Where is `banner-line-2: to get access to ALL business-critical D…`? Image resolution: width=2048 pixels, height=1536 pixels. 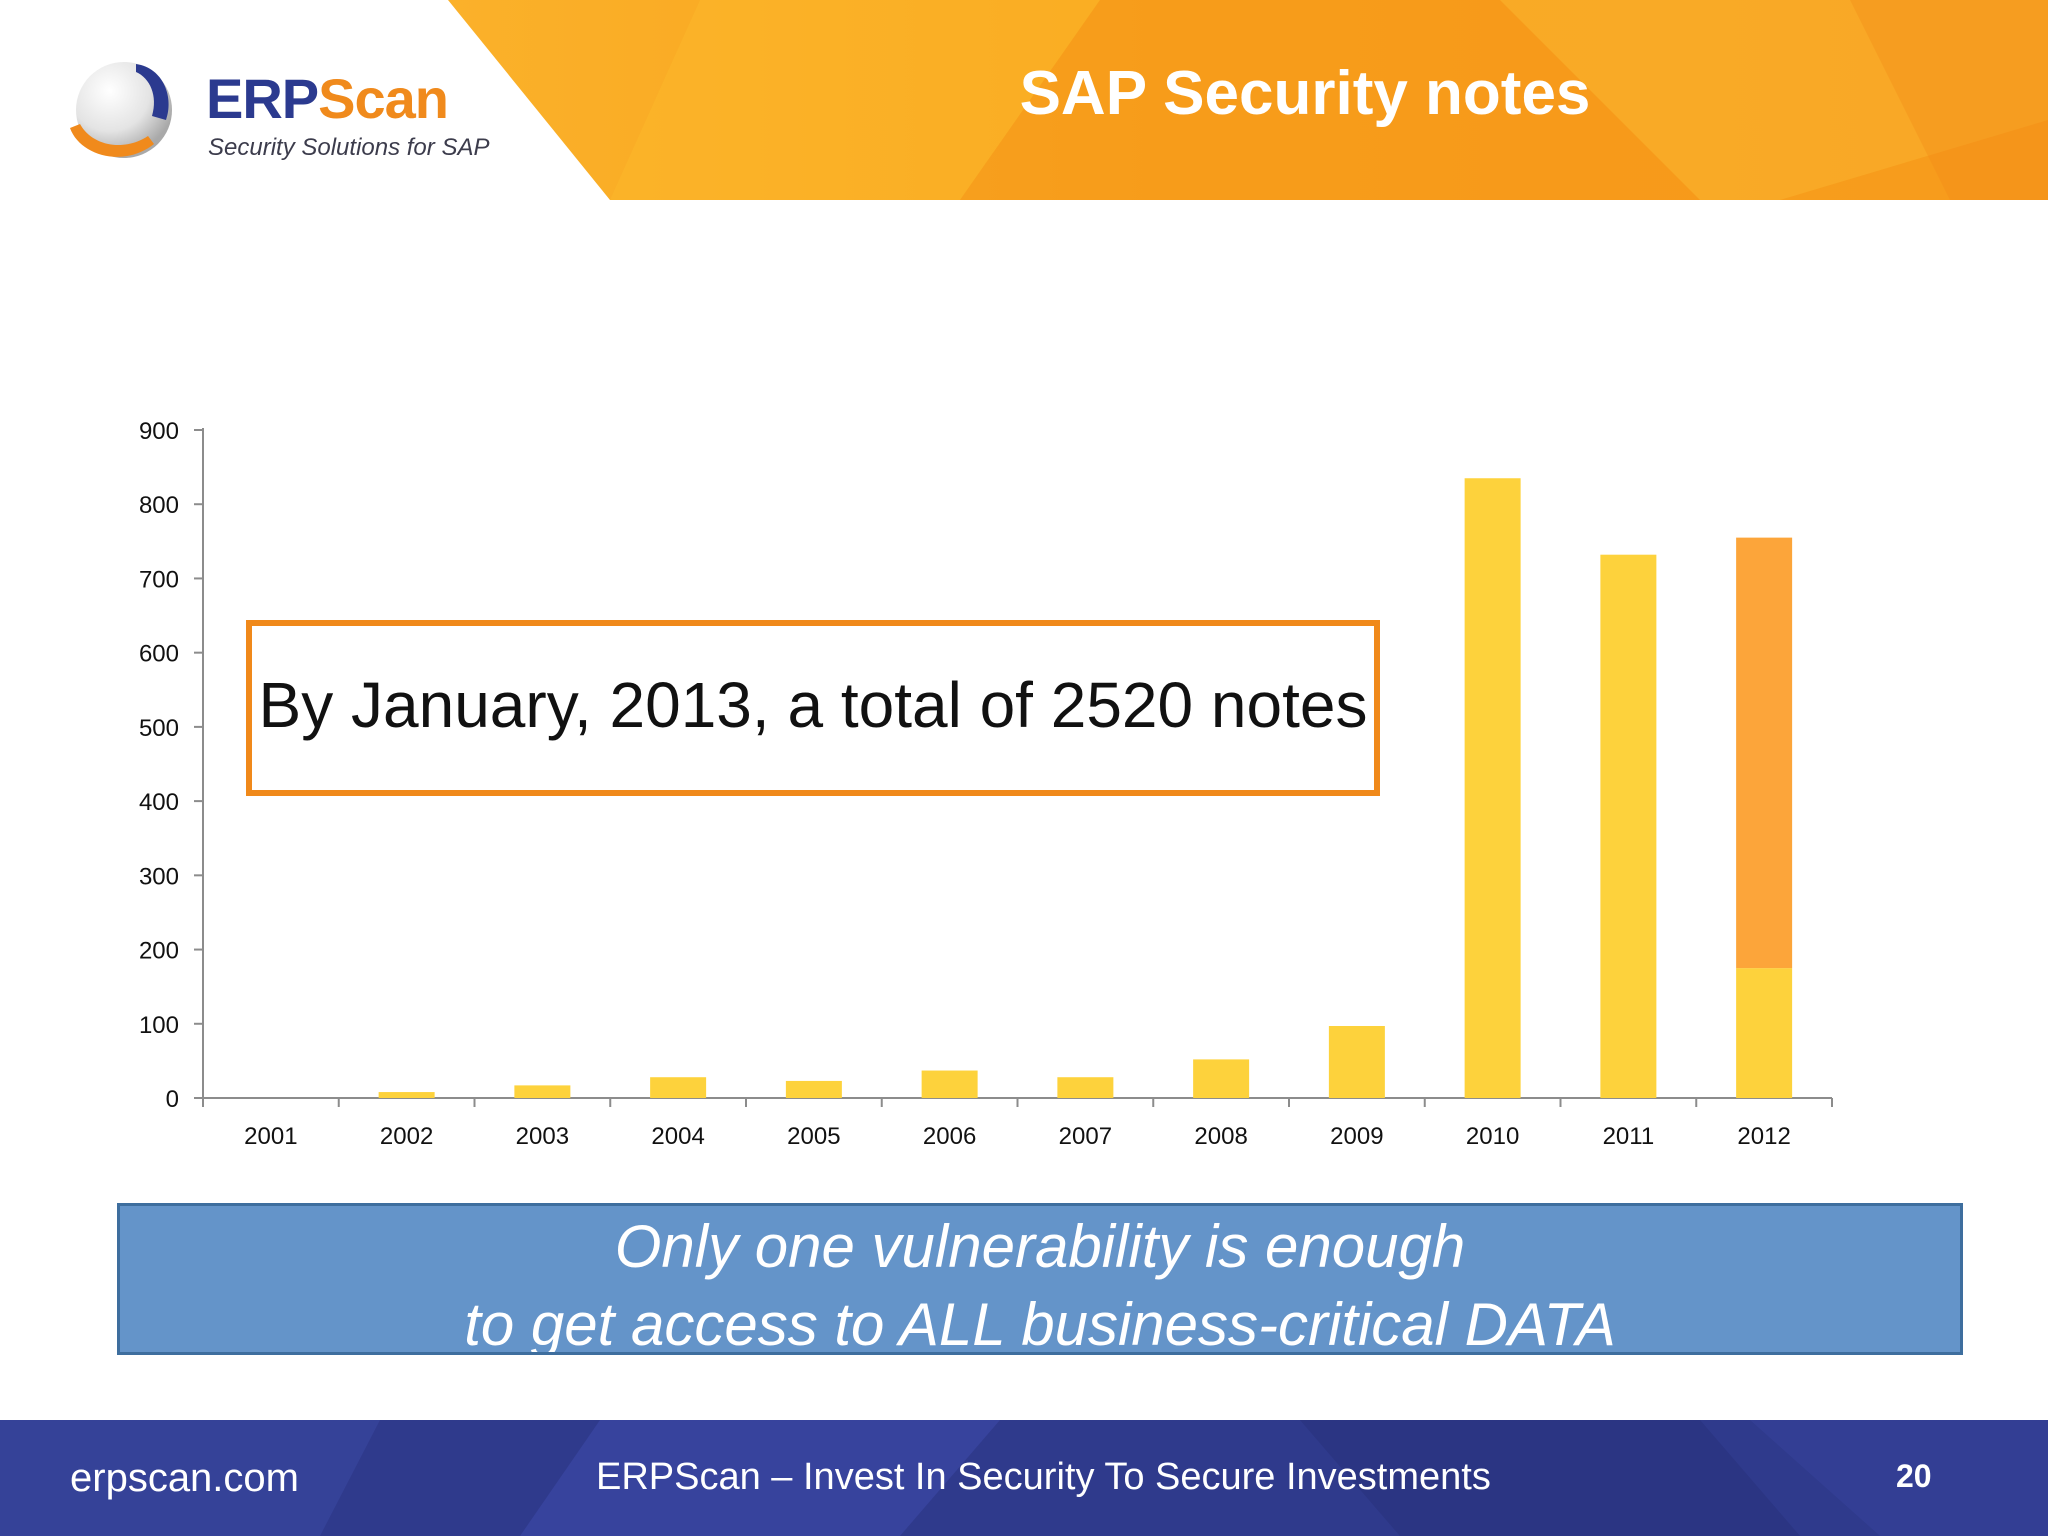 banner-line-2: to get access to ALL business-critical D… is located at coordinates (1040, 1323).